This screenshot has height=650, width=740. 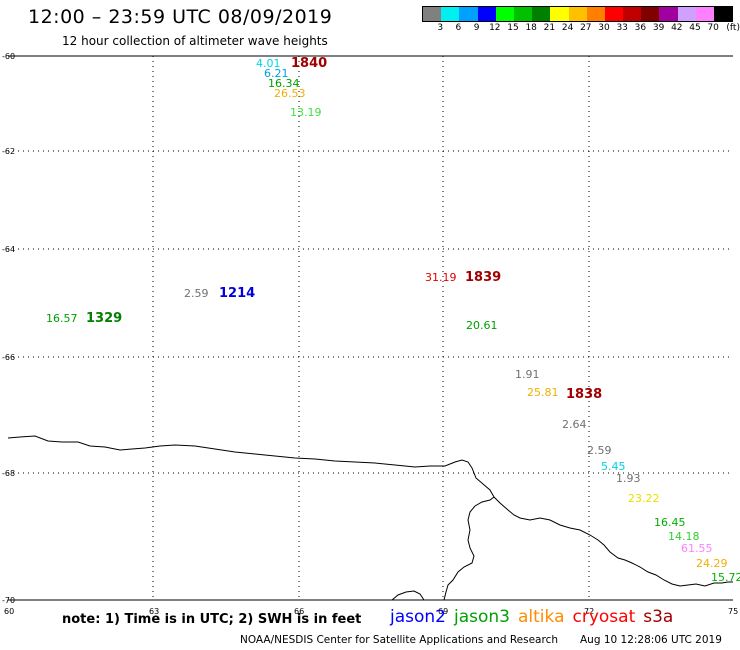 I want to click on wave-height-label: 1.91, so click(x=527, y=374).